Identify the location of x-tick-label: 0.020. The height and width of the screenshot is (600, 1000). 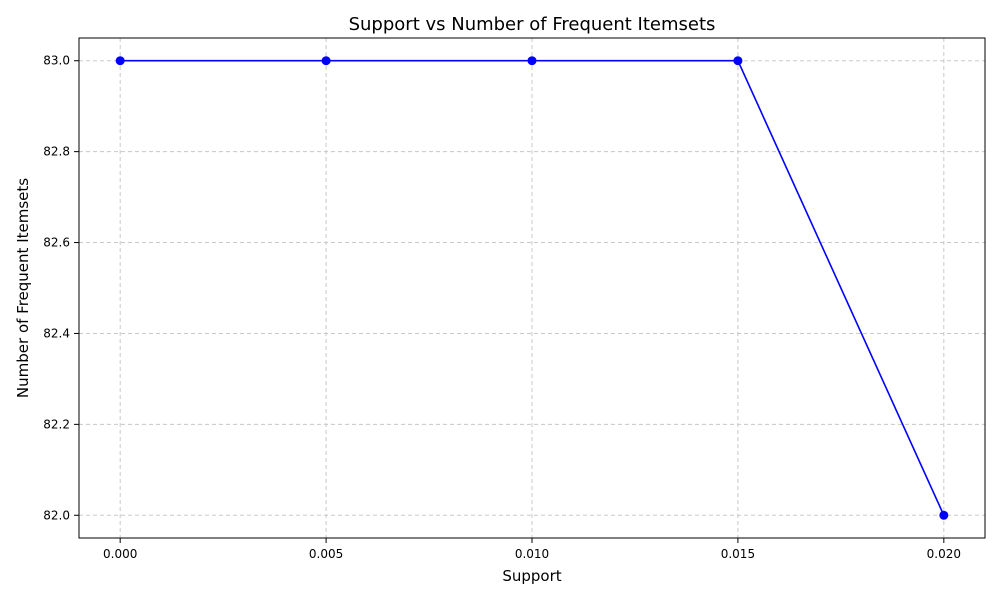
(944, 554).